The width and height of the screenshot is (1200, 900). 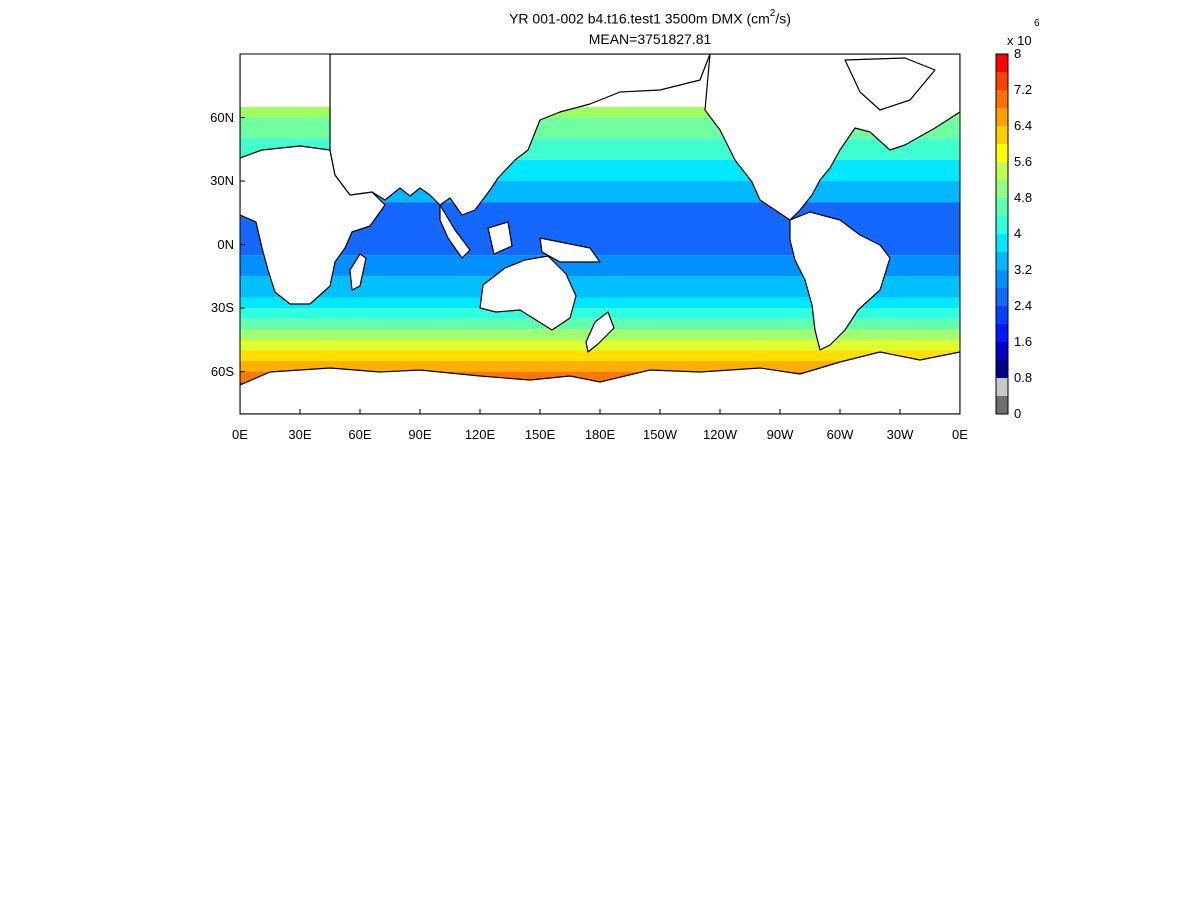 I want to click on colorbar-label-4: 4.8, so click(x=1023, y=197).